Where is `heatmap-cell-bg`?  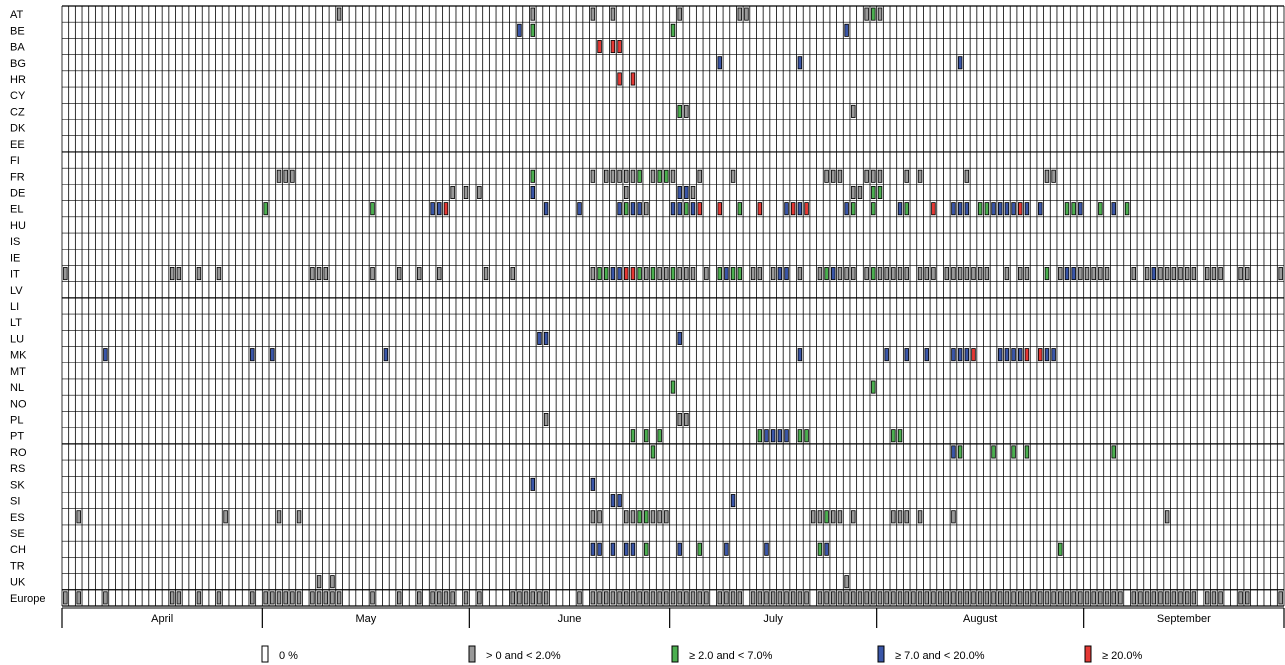
heatmap-cell-bg is located at coordinates (960, 63).